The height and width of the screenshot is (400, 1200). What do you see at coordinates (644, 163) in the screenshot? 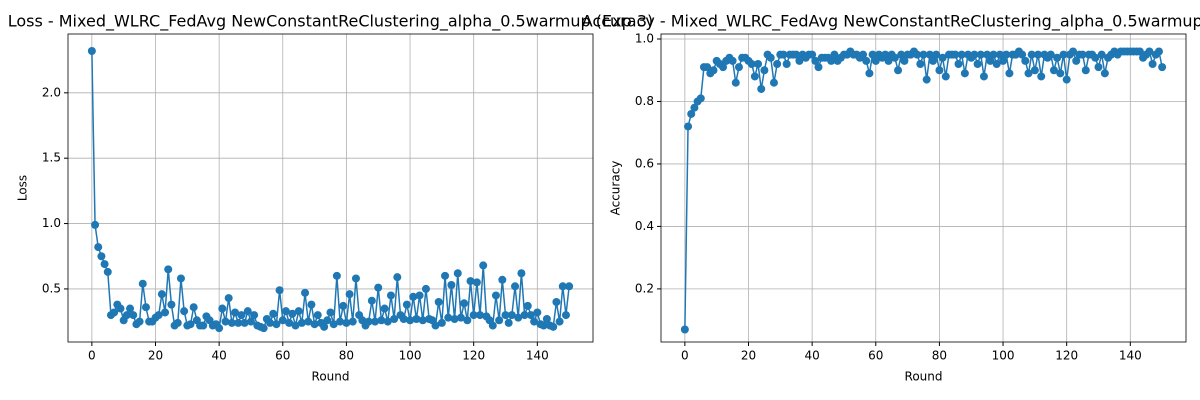
I see `y-tick-label: 0.6` at bounding box center [644, 163].